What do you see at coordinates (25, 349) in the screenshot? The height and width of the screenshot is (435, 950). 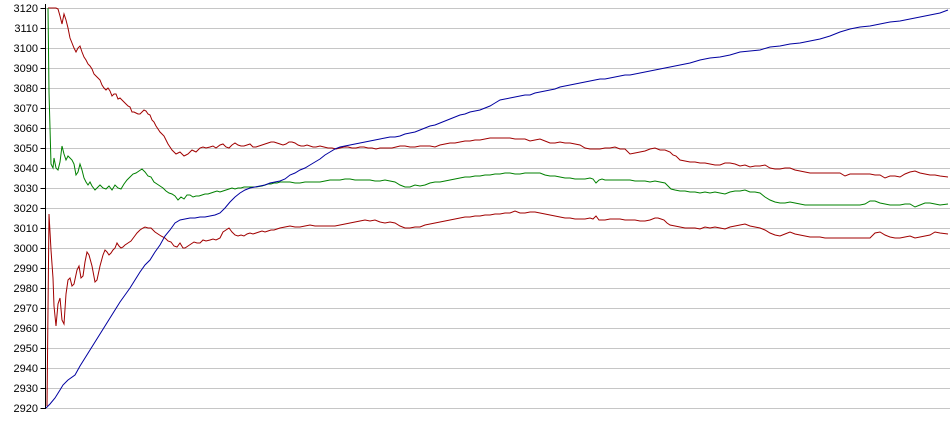 I see `y-axis-label: 2950` at bounding box center [25, 349].